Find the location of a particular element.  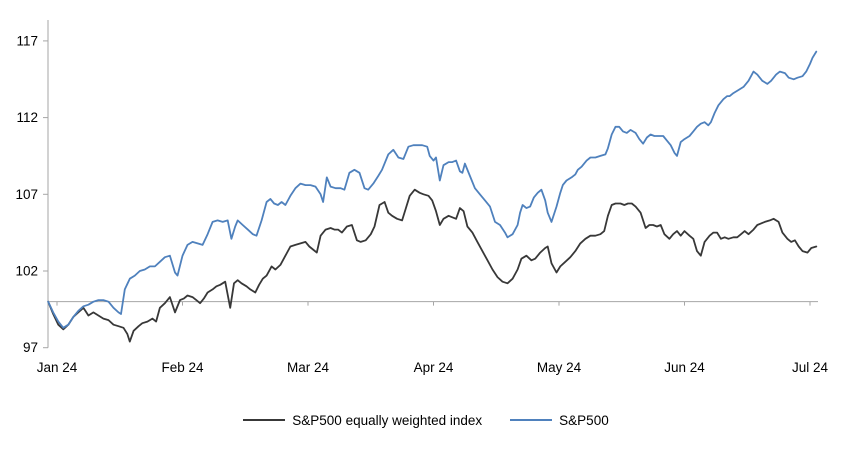

chart-legend: S&P500 equally weighted index S&P500 is located at coordinates (426, 420).